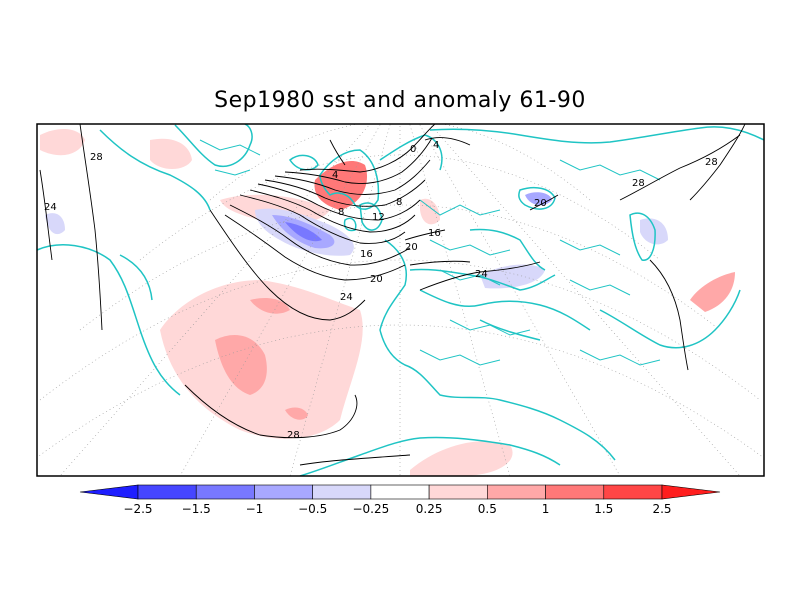  I want to click on anomaly-positive-core, so click(241, 365).